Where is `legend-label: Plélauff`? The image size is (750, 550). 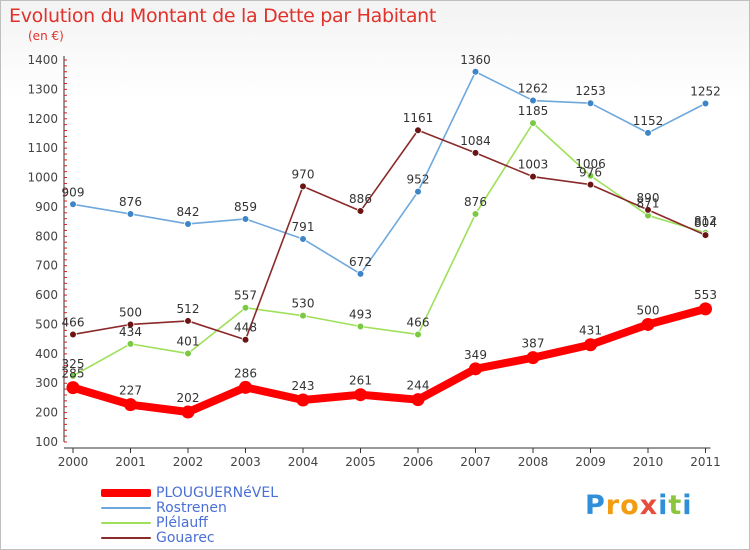
legend-label: Plélauff is located at coordinates (182, 522).